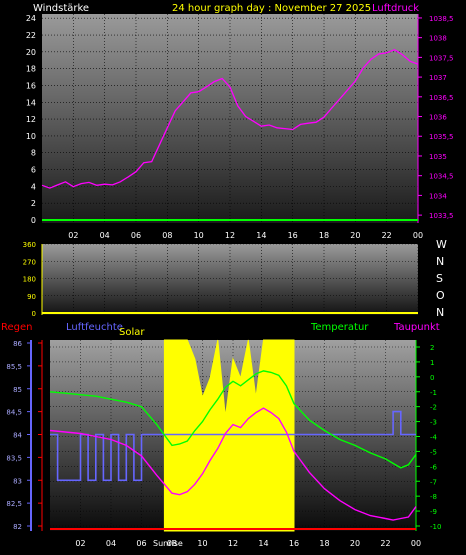  Describe the element at coordinates (385, 543) in the screenshot. I see `bot-x-tick-label: 22` at that location.